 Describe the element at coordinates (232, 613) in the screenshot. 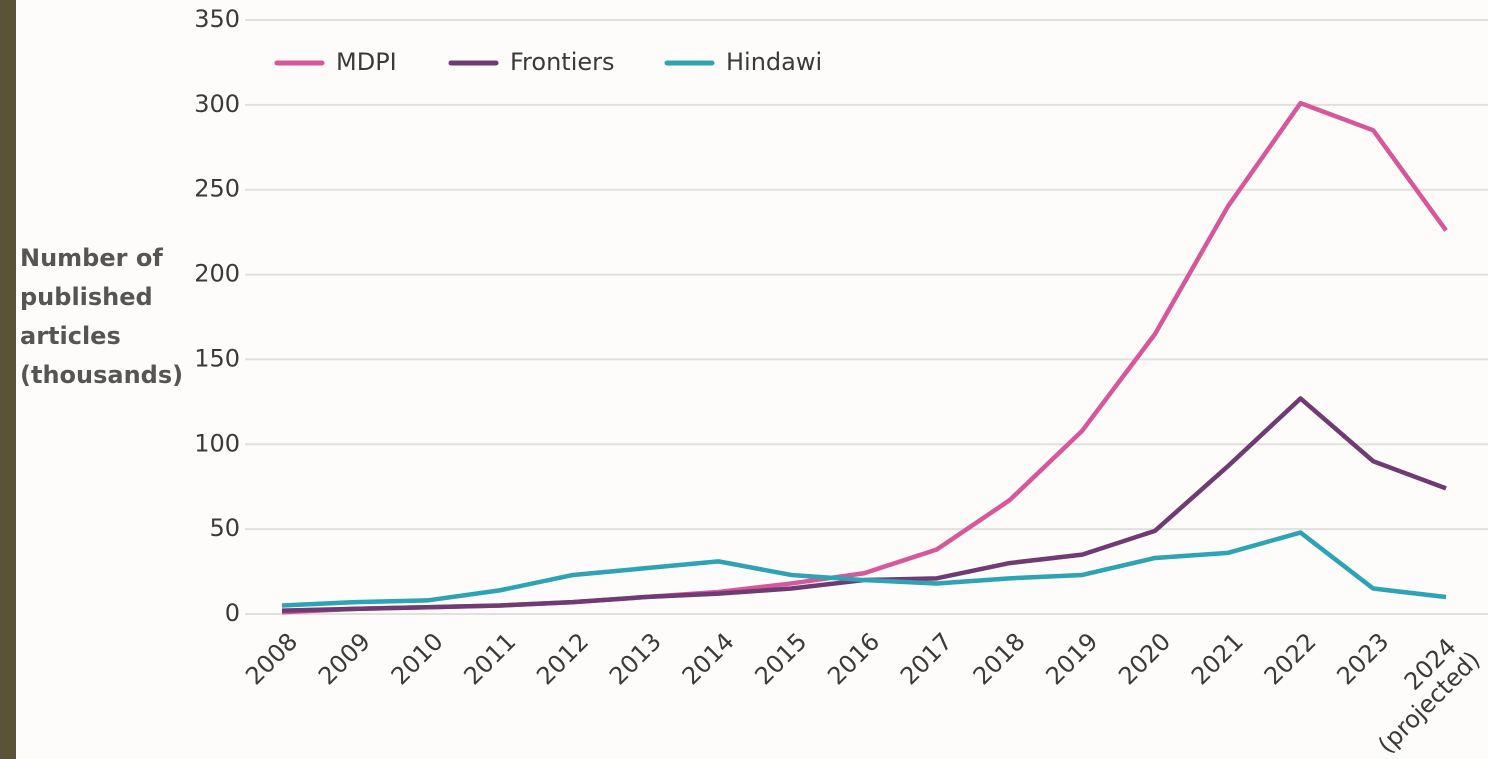

I see `y-tick-label: 0` at that location.